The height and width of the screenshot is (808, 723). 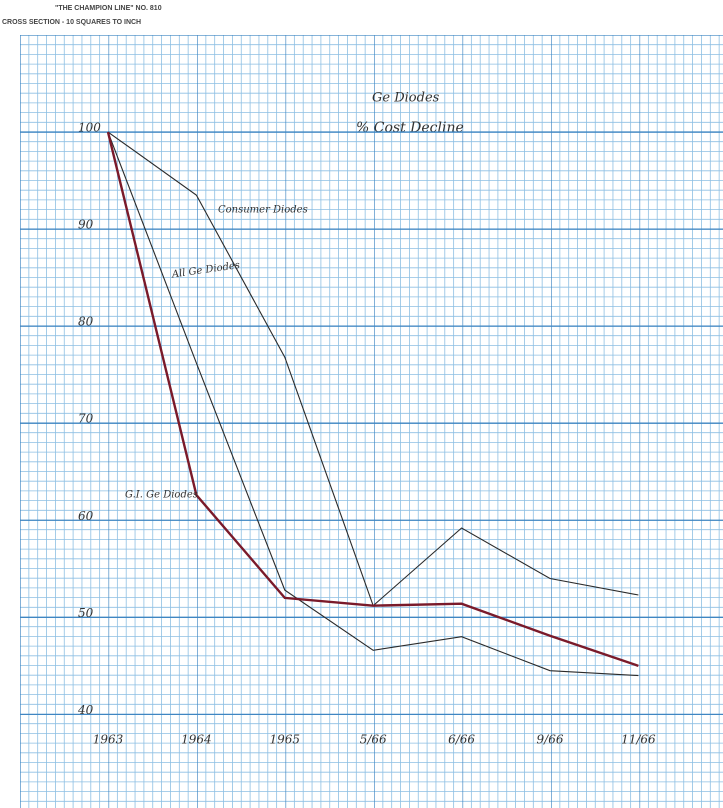 What do you see at coordinates (461, 740) in the screenshot?
I see `x-tick-label: 6/66` at bounding box center [461, 740].